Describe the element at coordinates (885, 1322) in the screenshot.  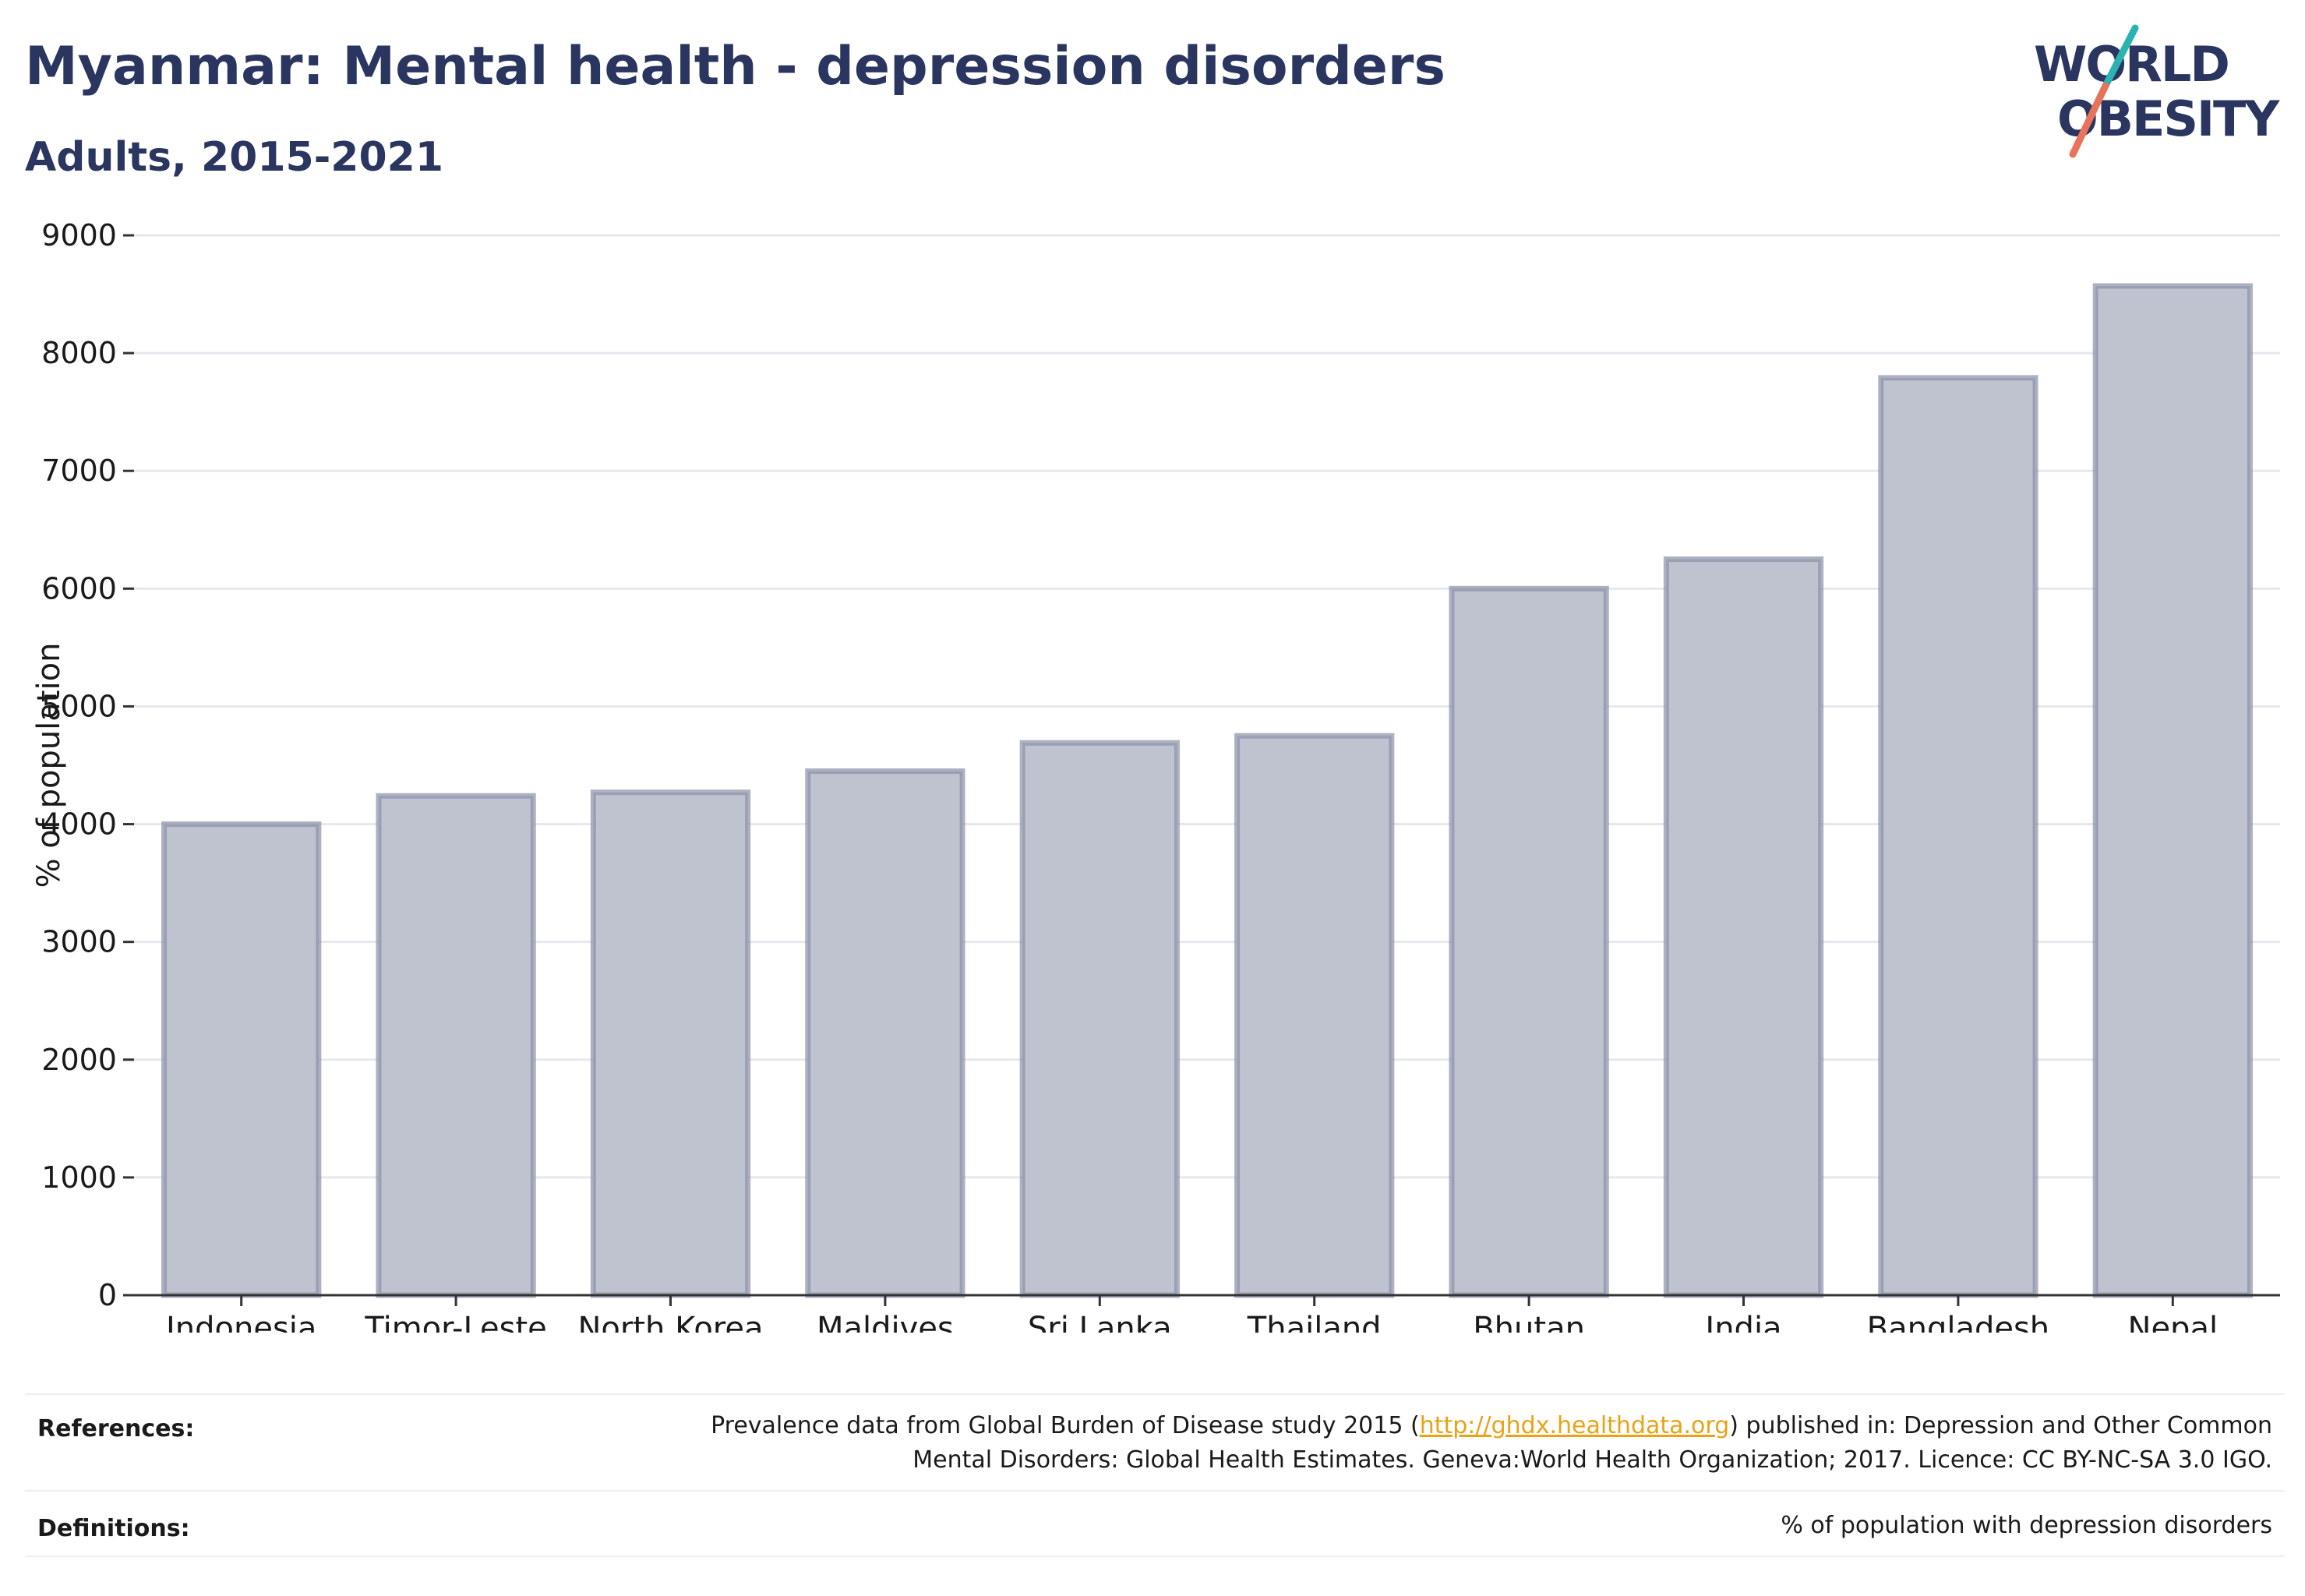
I see `x-tick-label: Maldives` at that location.